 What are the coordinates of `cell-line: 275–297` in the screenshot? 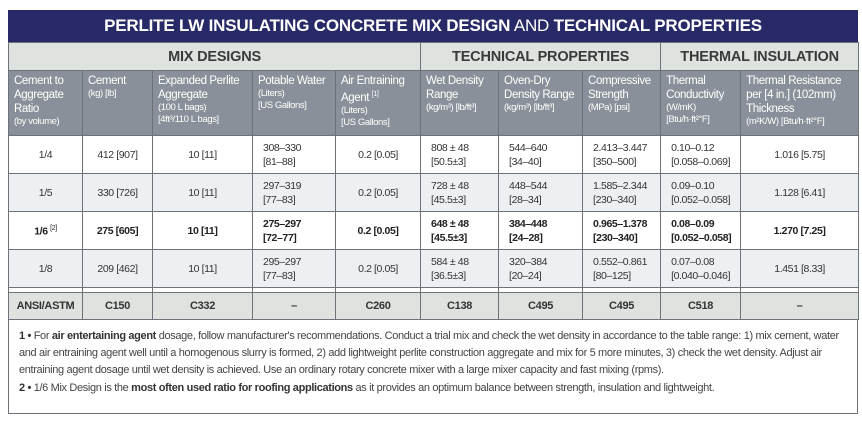 It's located at (282, 223).